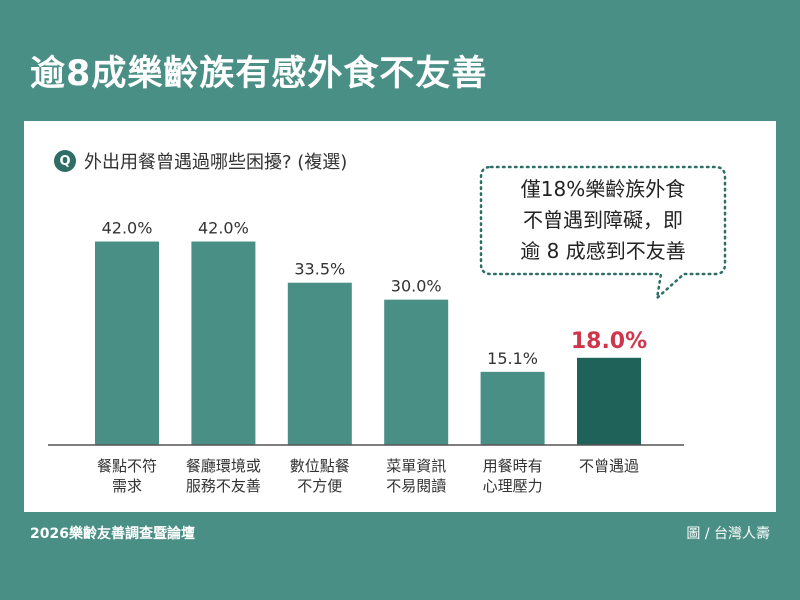 This screenshot has width=800, height=600. What do you see at coordinates (609, 466) in the screenshot?
I see `category-label: 不曾遇過` at bounding box center [609, 466].